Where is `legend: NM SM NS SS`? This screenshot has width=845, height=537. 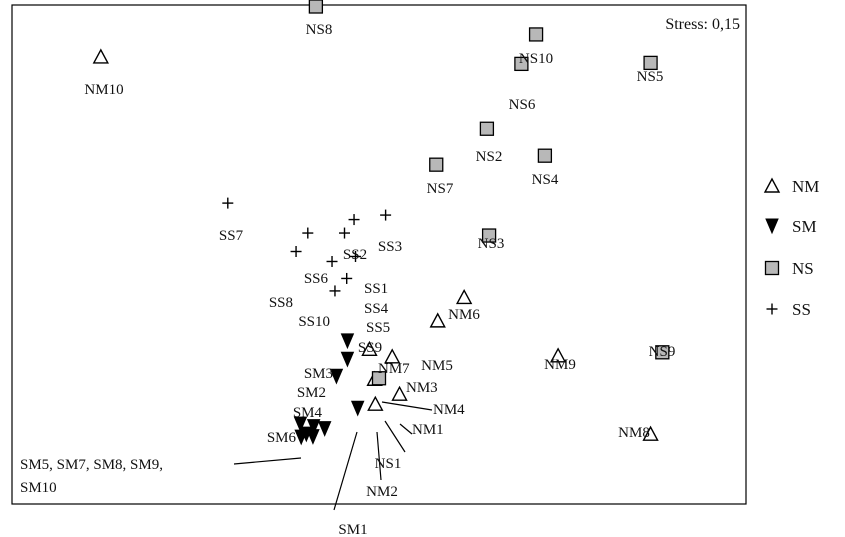
legend: NM SM NS SS is located at coordinates (791, 248).